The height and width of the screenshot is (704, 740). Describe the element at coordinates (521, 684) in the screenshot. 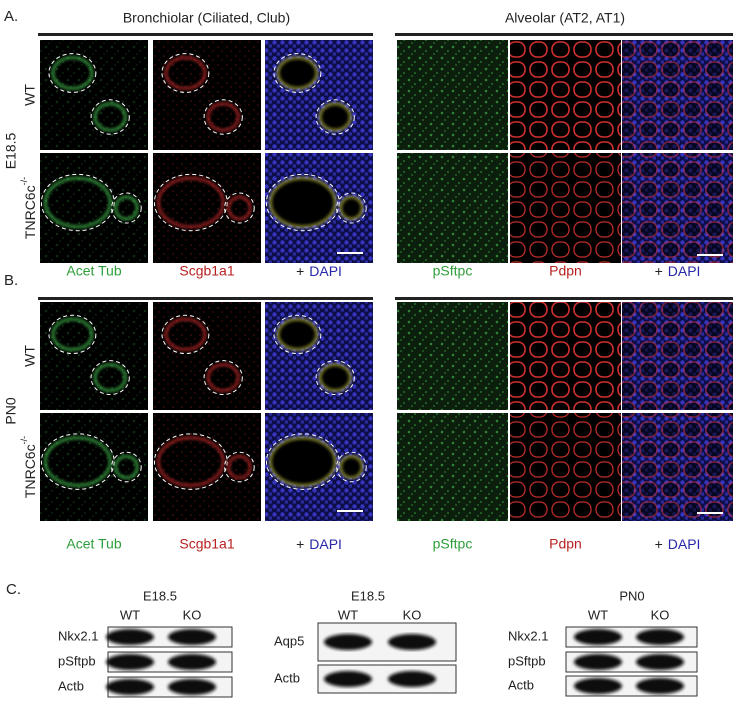

I see `protein-label: Actb` at that location.